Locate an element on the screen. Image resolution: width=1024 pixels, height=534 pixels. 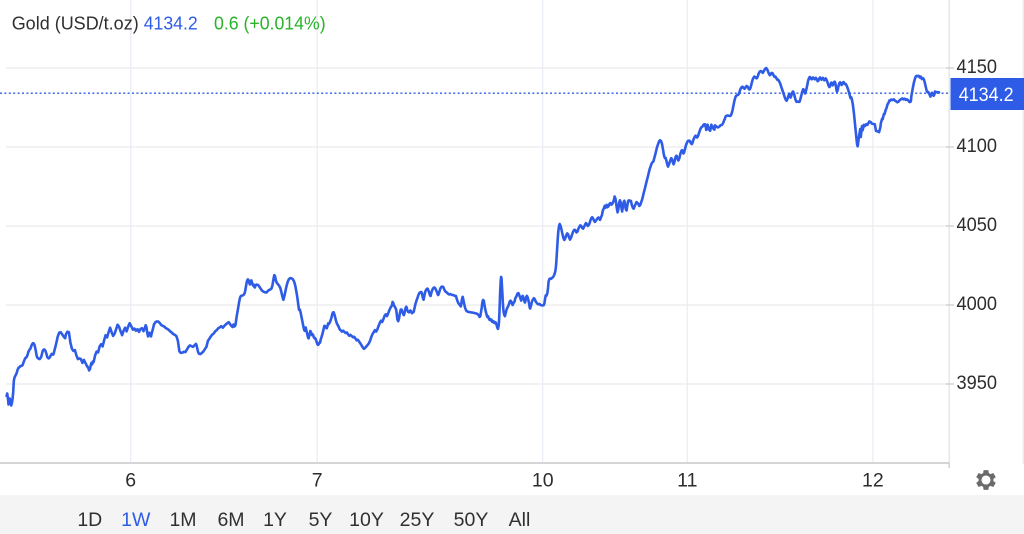
svg-text: 7 is located at coordinates (317, 481).